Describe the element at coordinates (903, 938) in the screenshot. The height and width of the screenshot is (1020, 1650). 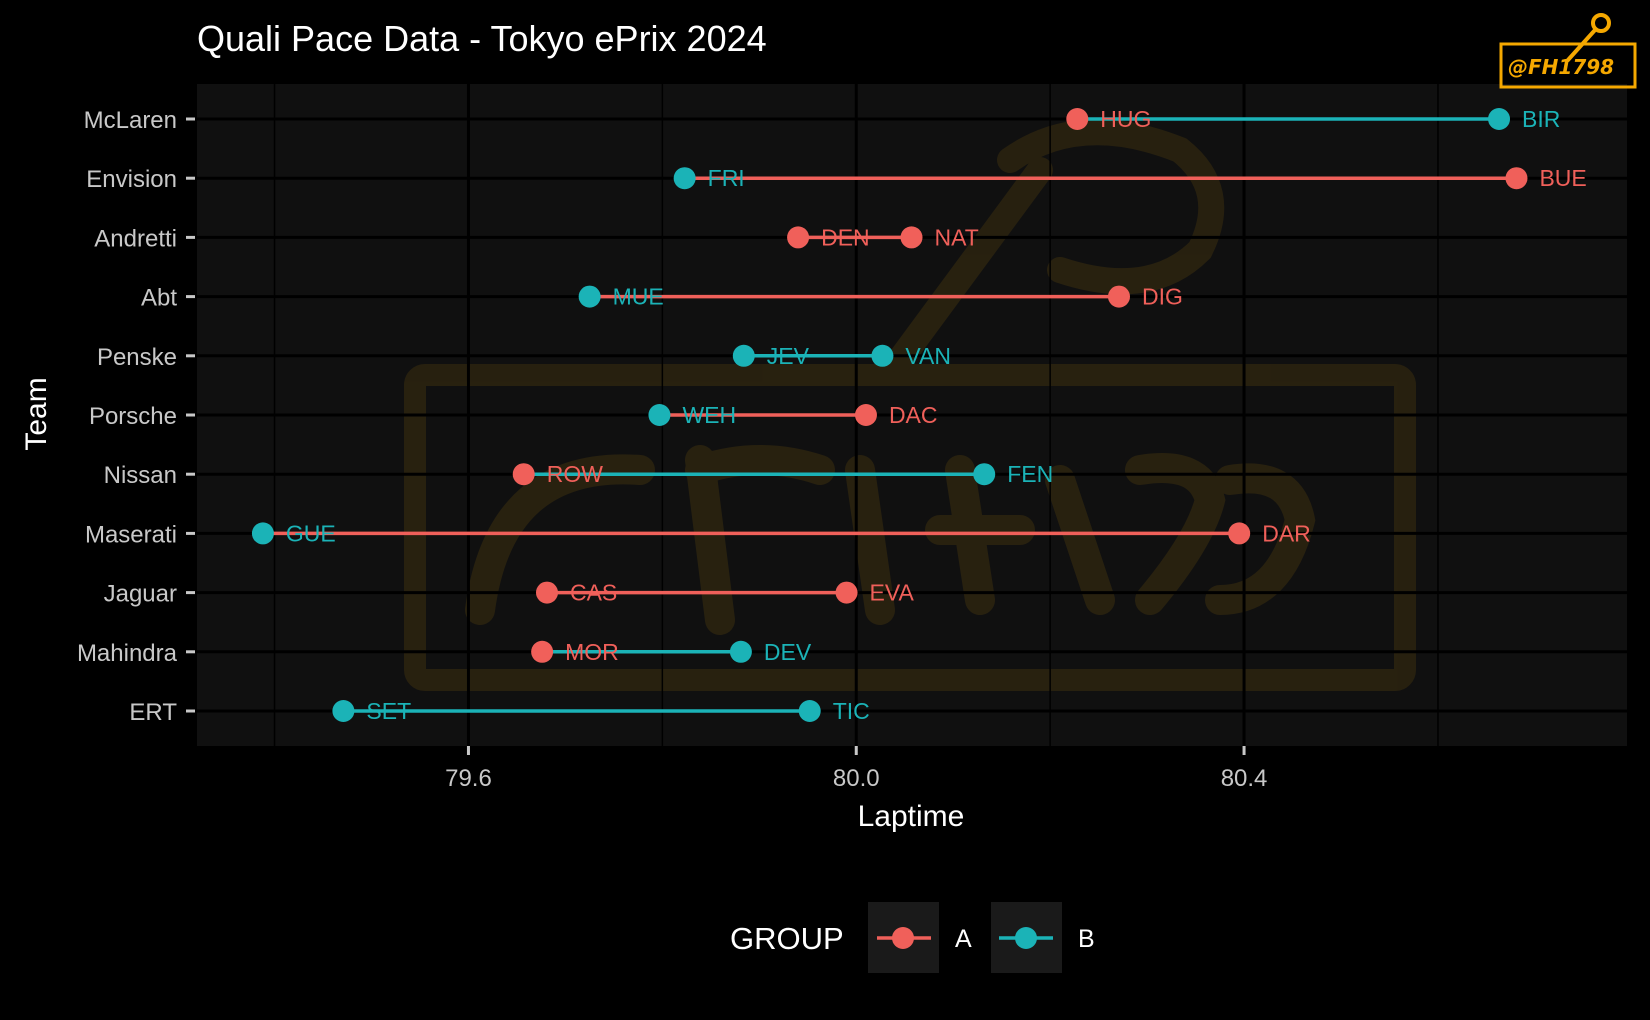
I see `legend-key-a-point` at that location.